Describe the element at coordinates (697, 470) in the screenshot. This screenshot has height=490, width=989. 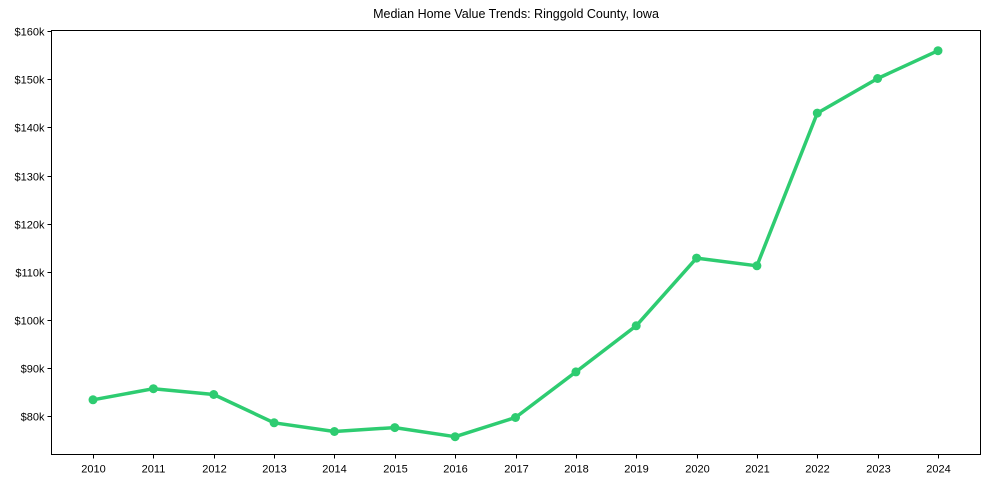
I see `x-tick-label: 2020` at that location.